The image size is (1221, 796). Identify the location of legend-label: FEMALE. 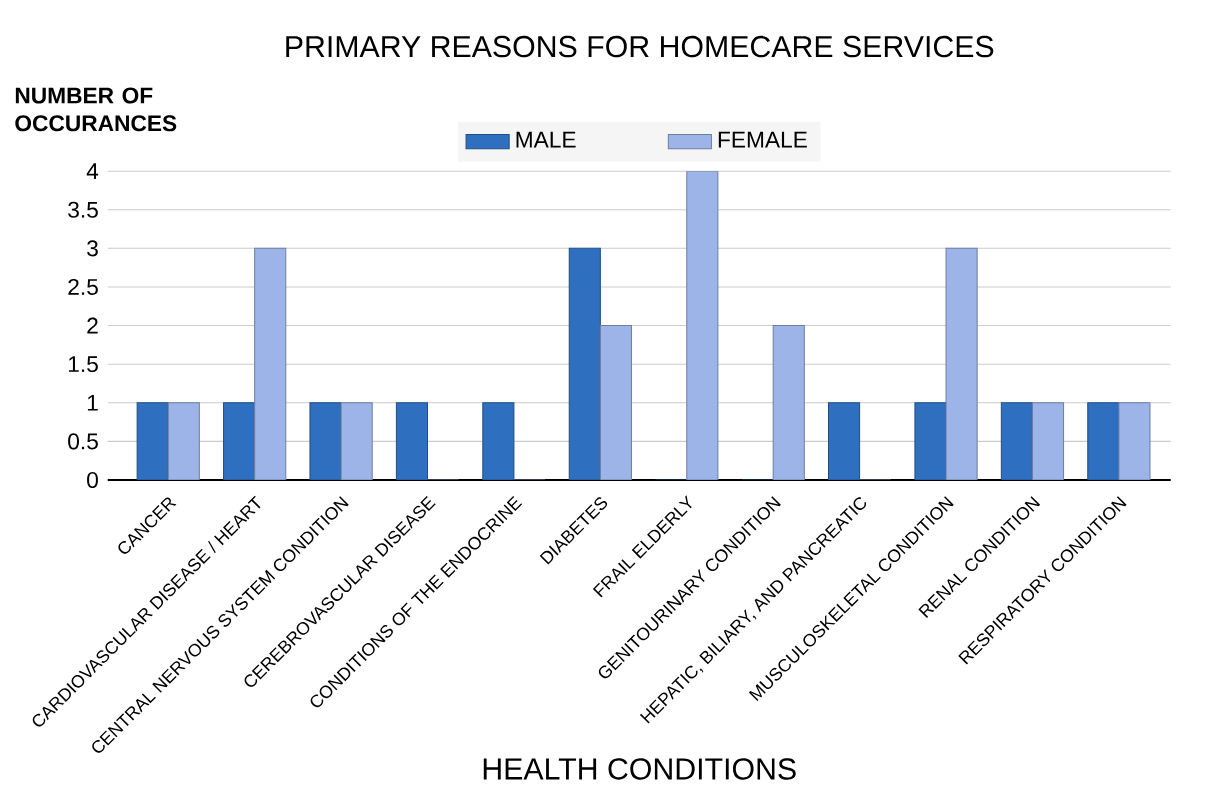
(762, 139).